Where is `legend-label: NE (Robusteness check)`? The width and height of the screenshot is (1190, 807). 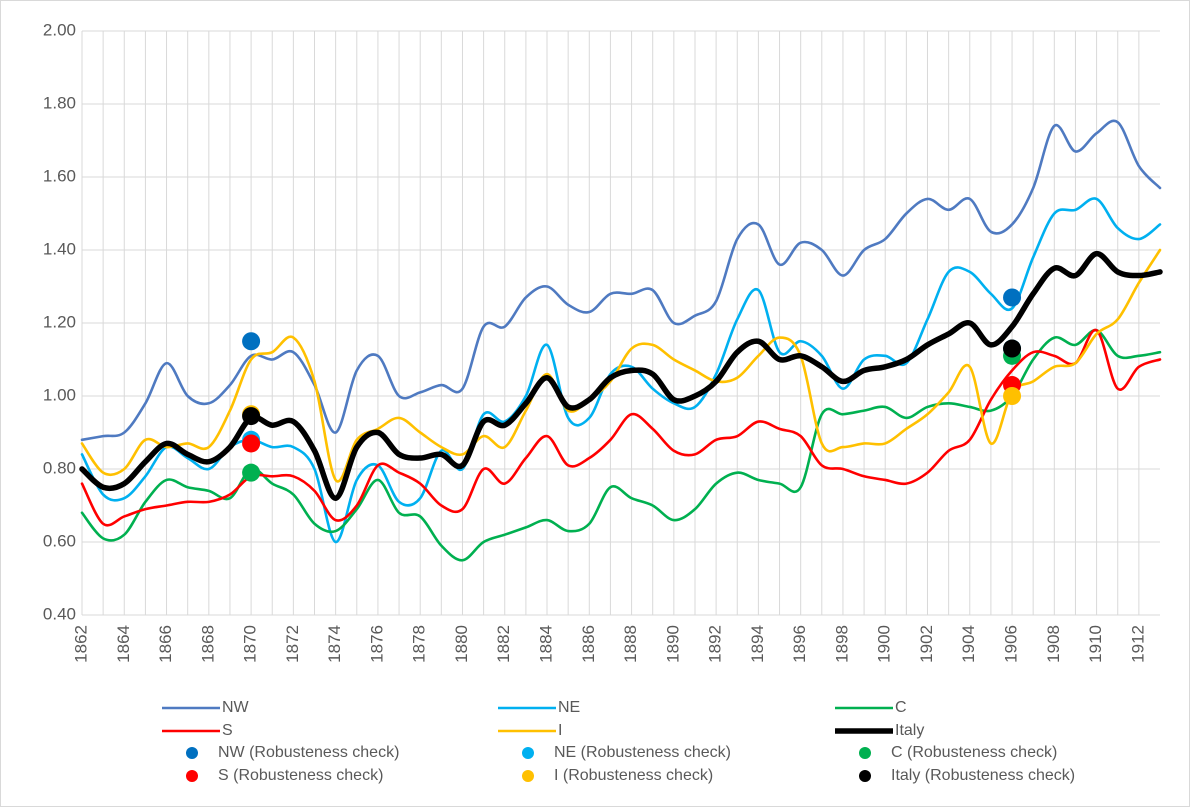
legend-label: NE (Robusteness check) is located at coordinates (642, 752).